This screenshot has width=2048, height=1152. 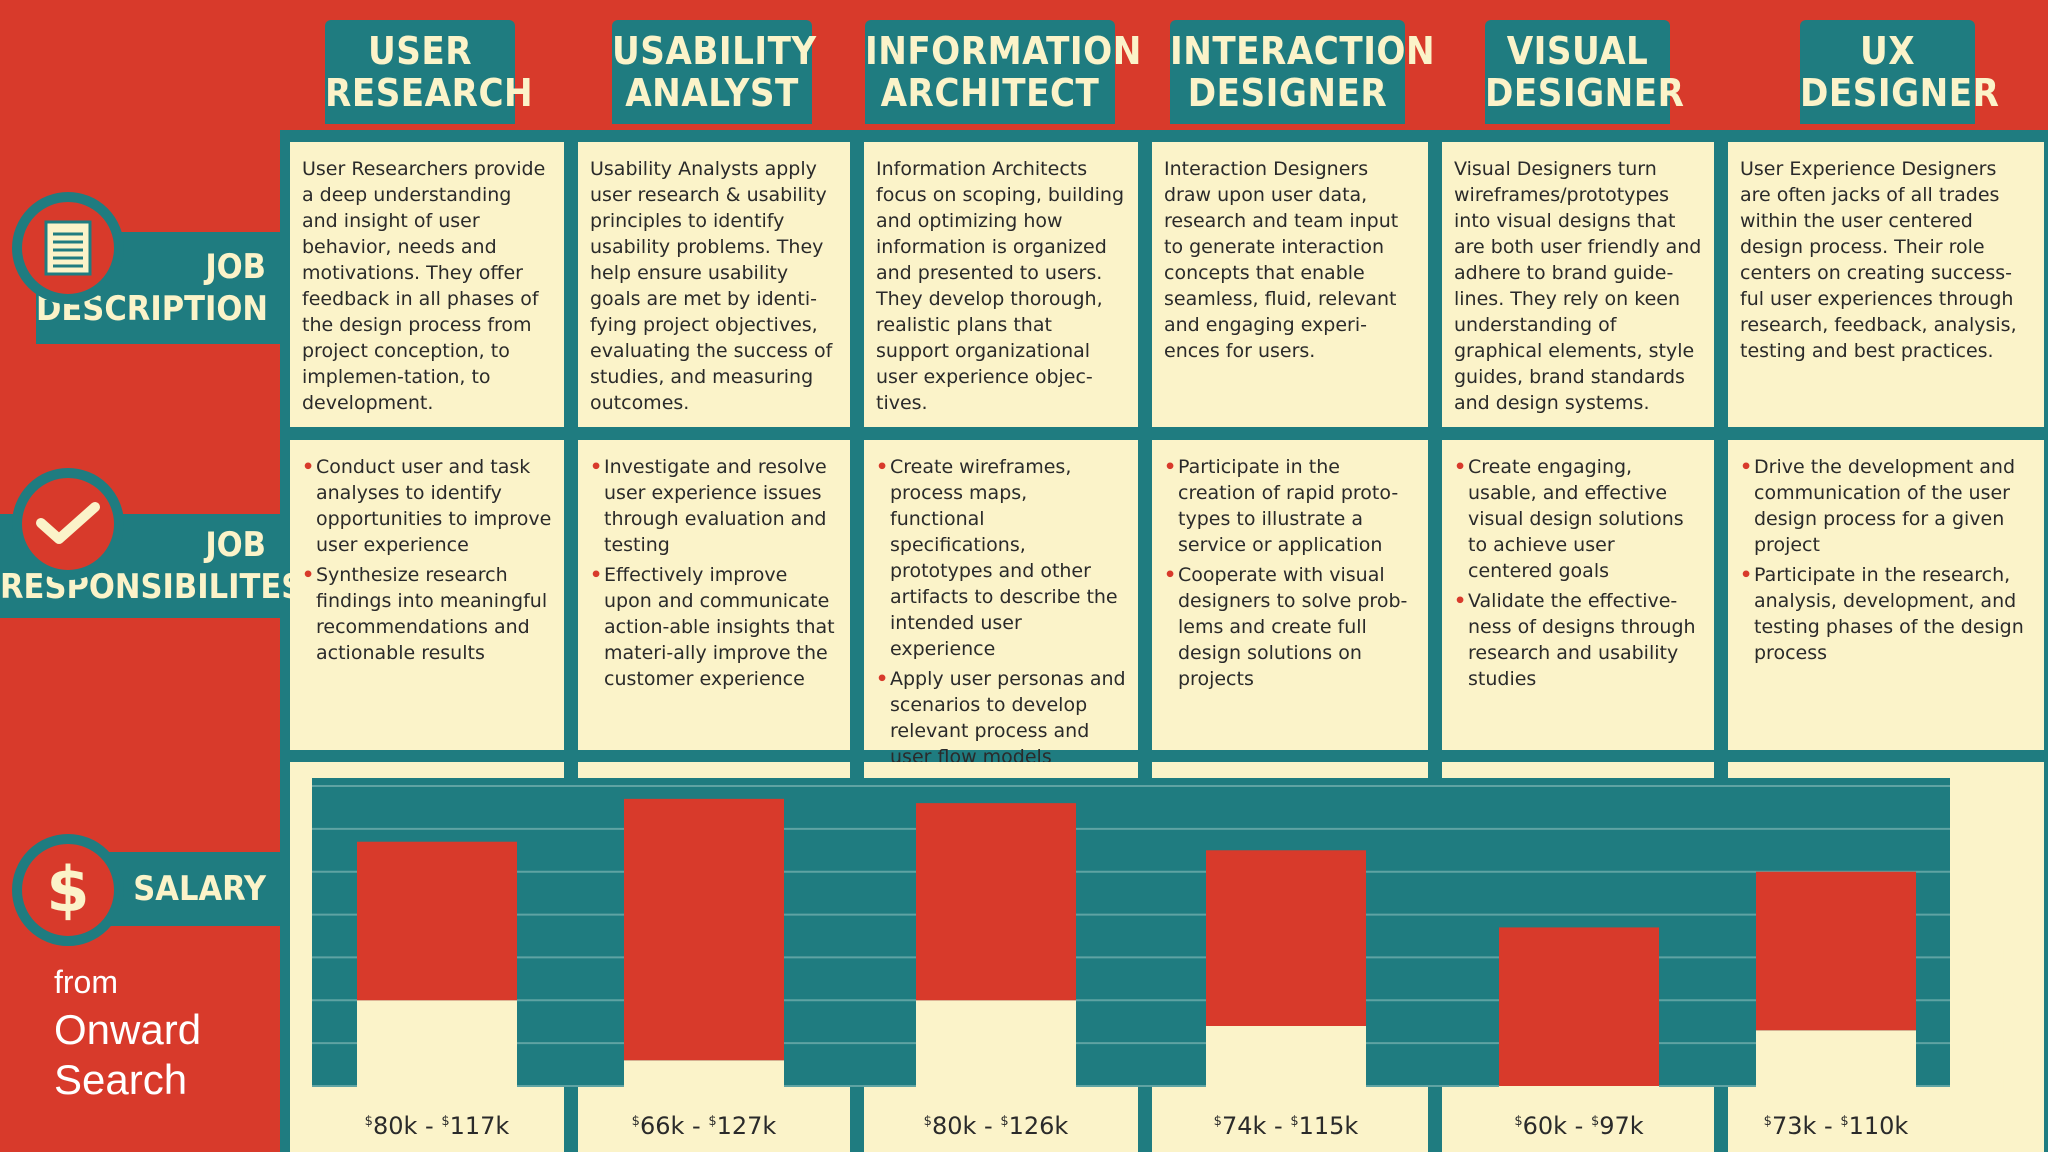 I want to click on salary-range-label: $60k - $97k, so click(x=1578, y=1126).